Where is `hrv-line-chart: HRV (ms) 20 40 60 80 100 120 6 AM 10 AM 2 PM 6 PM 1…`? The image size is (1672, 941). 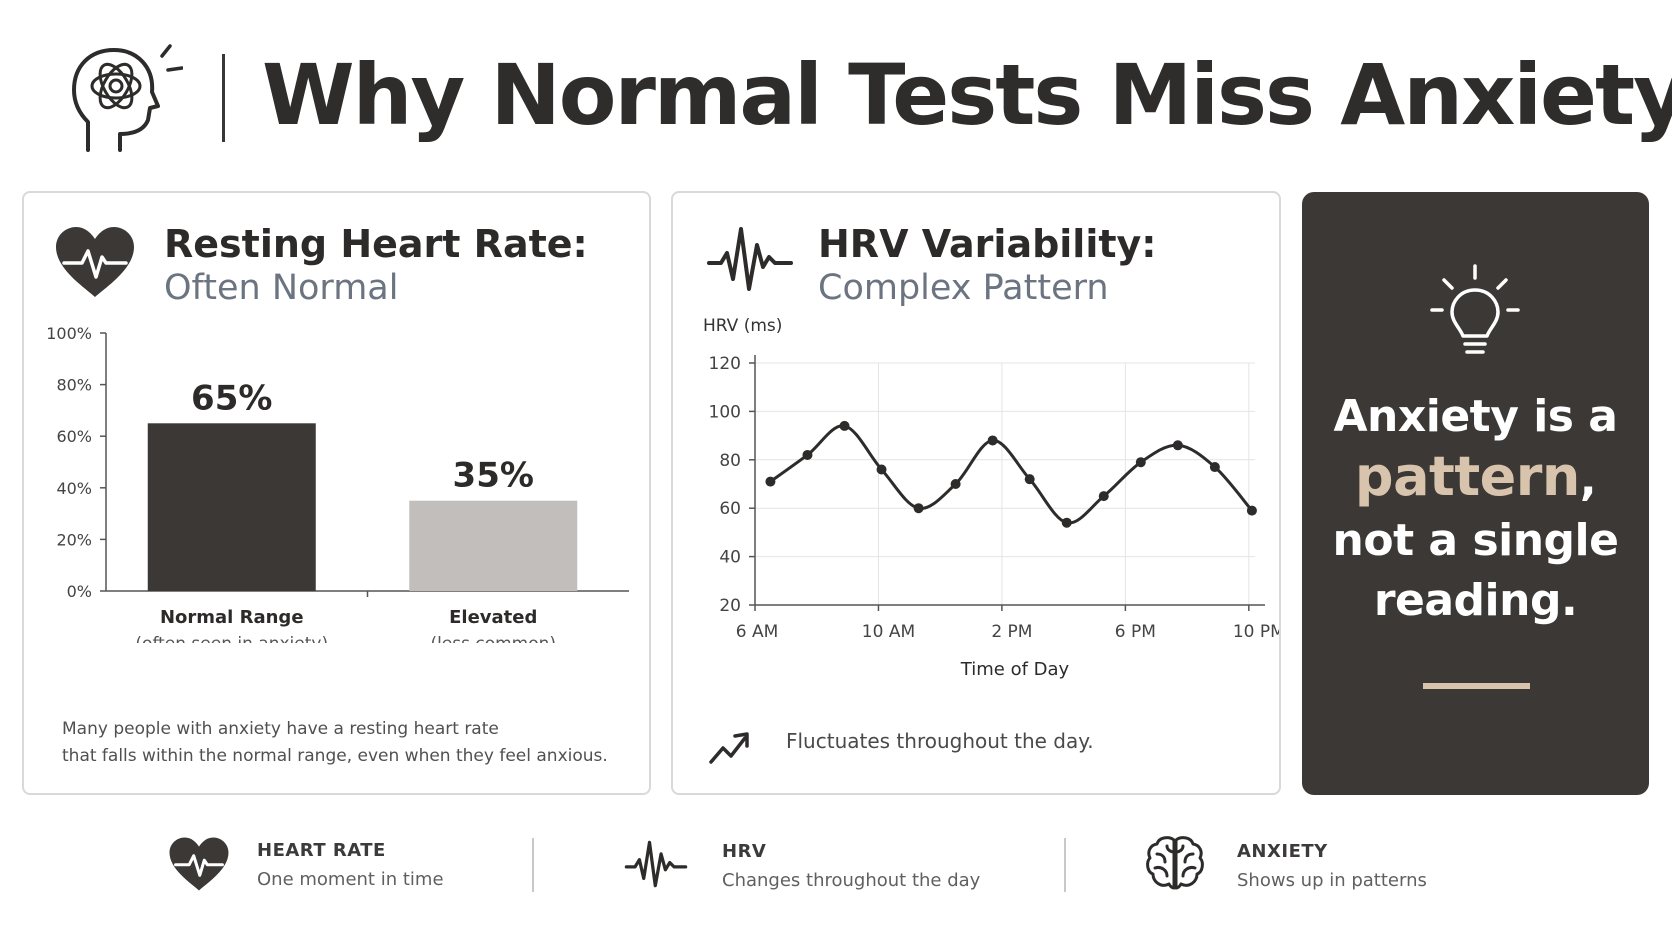
hrv-line-chart: HRV (ms) 20 40 60 80 100 120 6 AM 10 AM 2 PM 6 PM 1… is located at coordinates (991, 498).